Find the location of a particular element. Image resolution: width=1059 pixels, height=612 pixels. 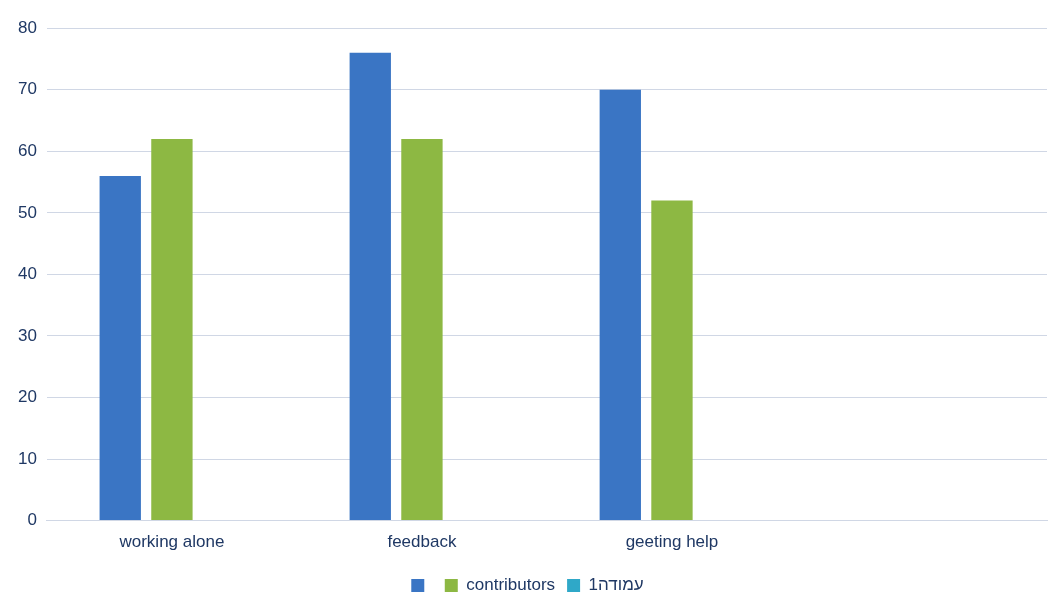

x-tick-label: working alone is located at coordinates (171, 542).